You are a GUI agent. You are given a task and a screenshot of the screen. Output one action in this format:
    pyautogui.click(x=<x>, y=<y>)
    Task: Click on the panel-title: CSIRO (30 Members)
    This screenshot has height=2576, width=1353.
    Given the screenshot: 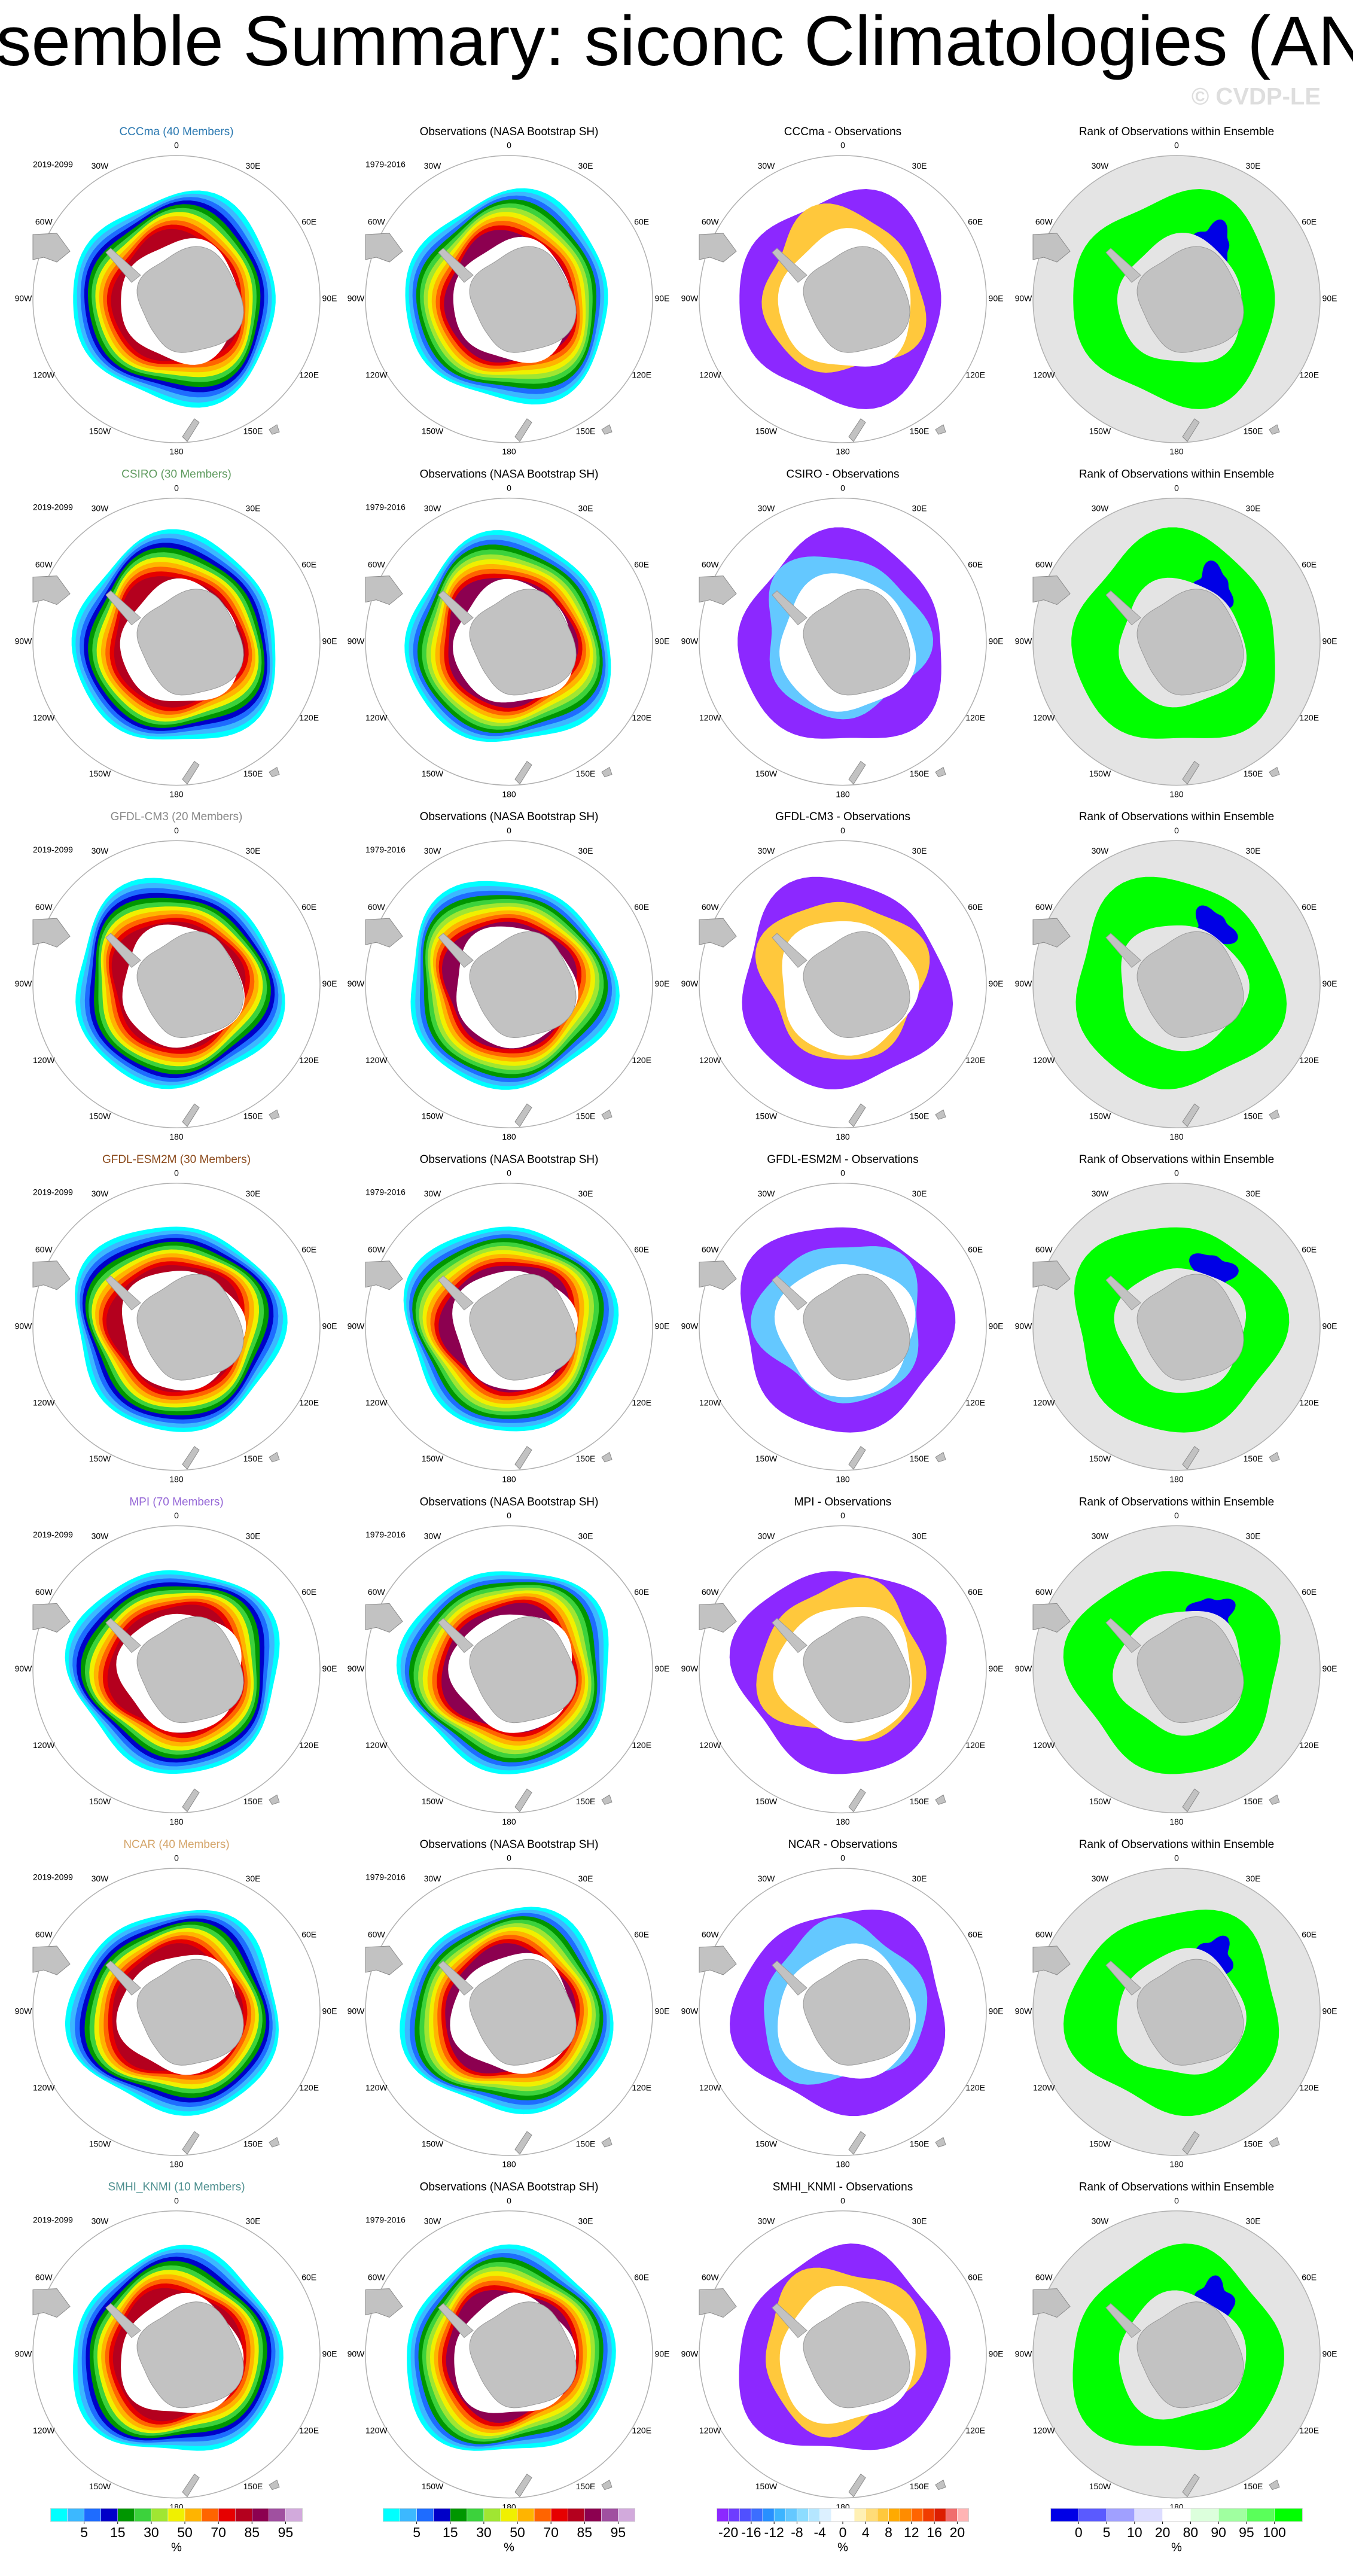 What is the action you would take?
    pyautogui.click(x=176, y=474)
    